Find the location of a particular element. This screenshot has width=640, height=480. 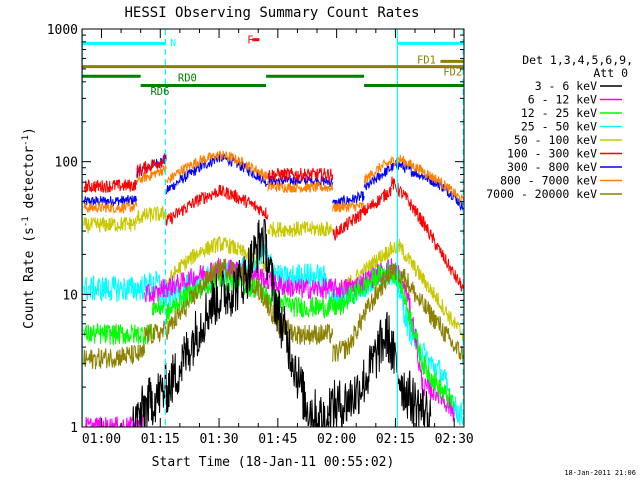

state-label: F is located at coordinates (250, 41).